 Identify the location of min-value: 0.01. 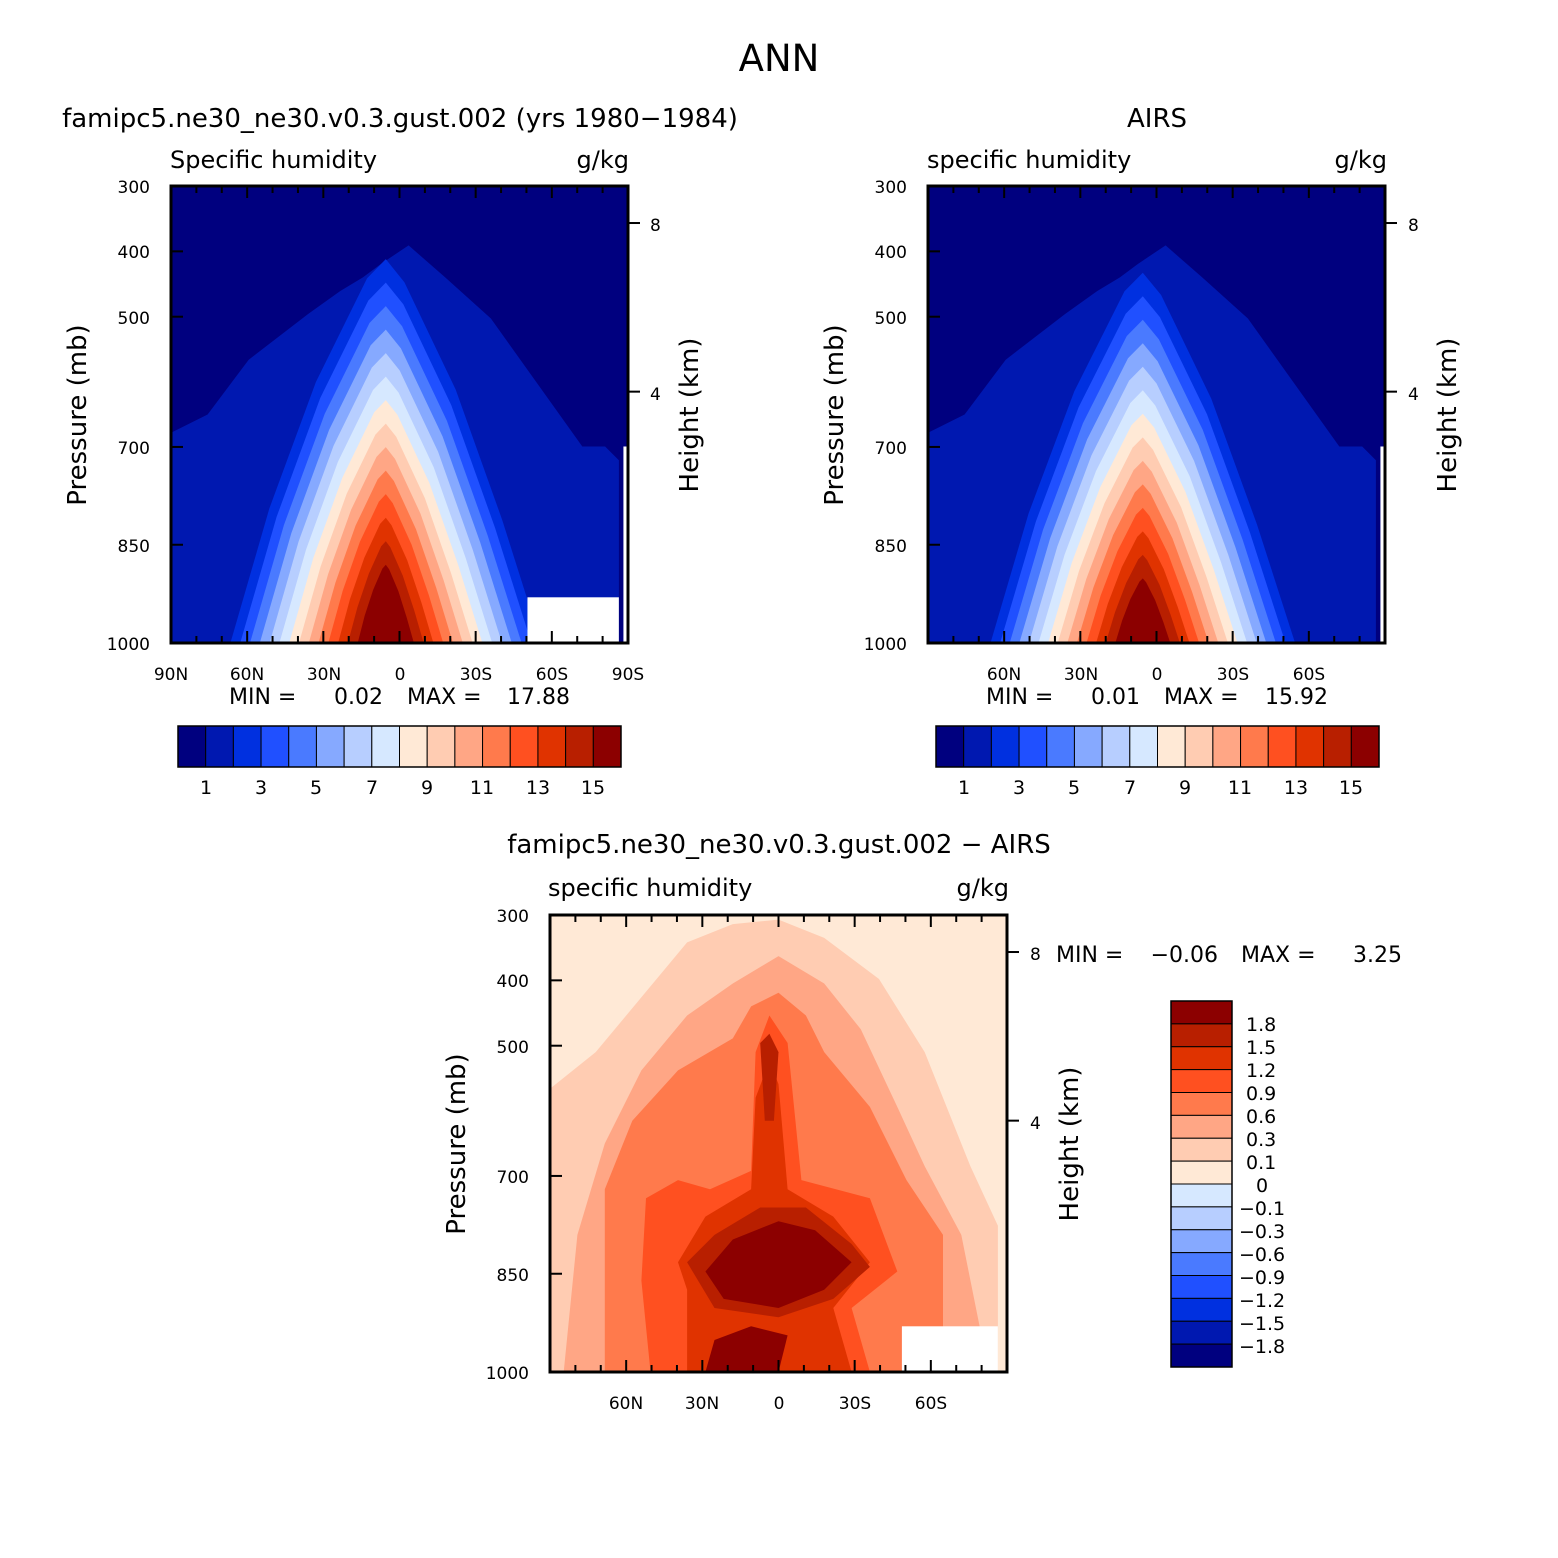
(1115, 697).